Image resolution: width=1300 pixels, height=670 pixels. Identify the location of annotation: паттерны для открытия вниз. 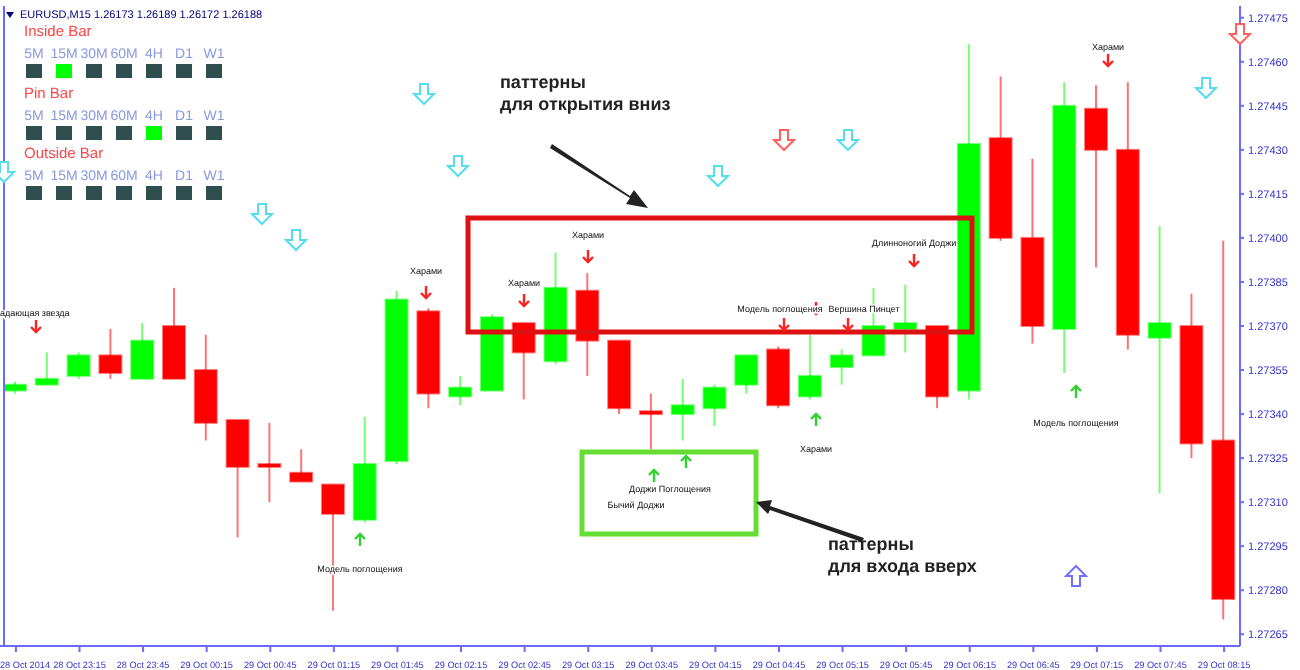
(586, 93).